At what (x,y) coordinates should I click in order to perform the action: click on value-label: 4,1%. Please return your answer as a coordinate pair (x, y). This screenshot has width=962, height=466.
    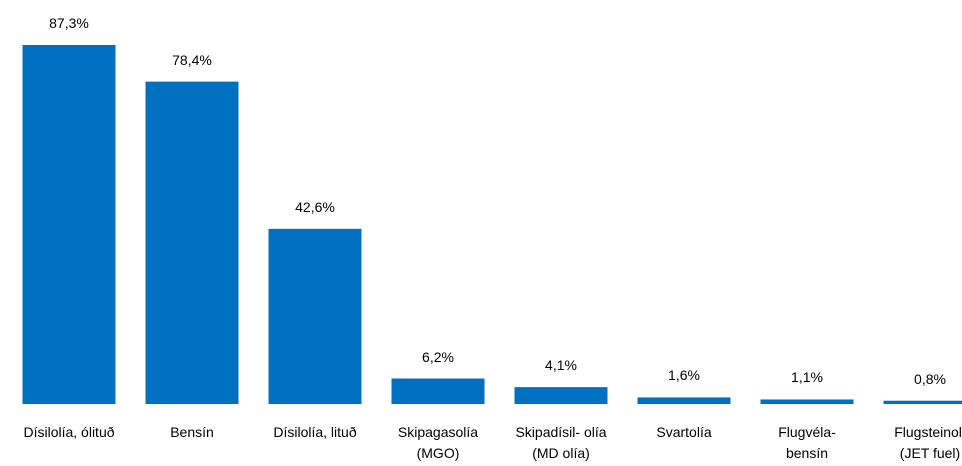
    Looking at the image, I should click on (561, 365).